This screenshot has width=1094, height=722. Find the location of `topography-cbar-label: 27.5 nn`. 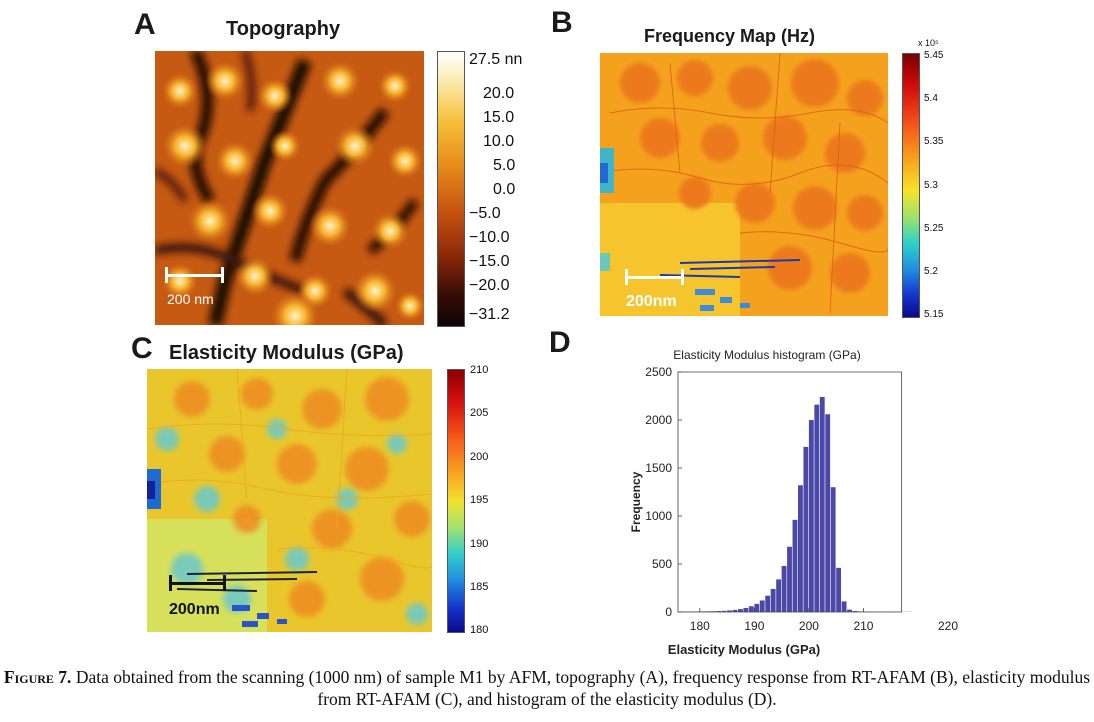

topography-cbar-label: 27.5 nn is located at coordinates (496, 59).